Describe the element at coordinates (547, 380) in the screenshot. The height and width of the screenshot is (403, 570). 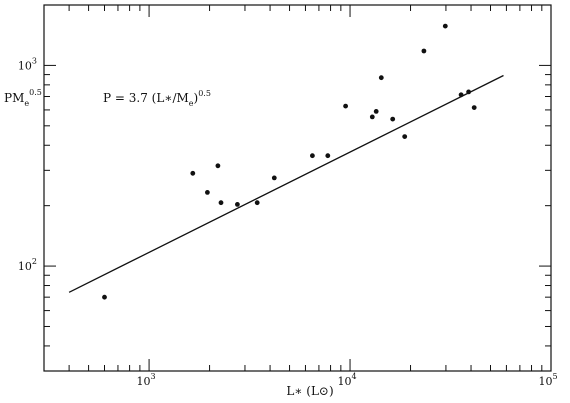
I see `x-tick-label: 10⁵` at that location.